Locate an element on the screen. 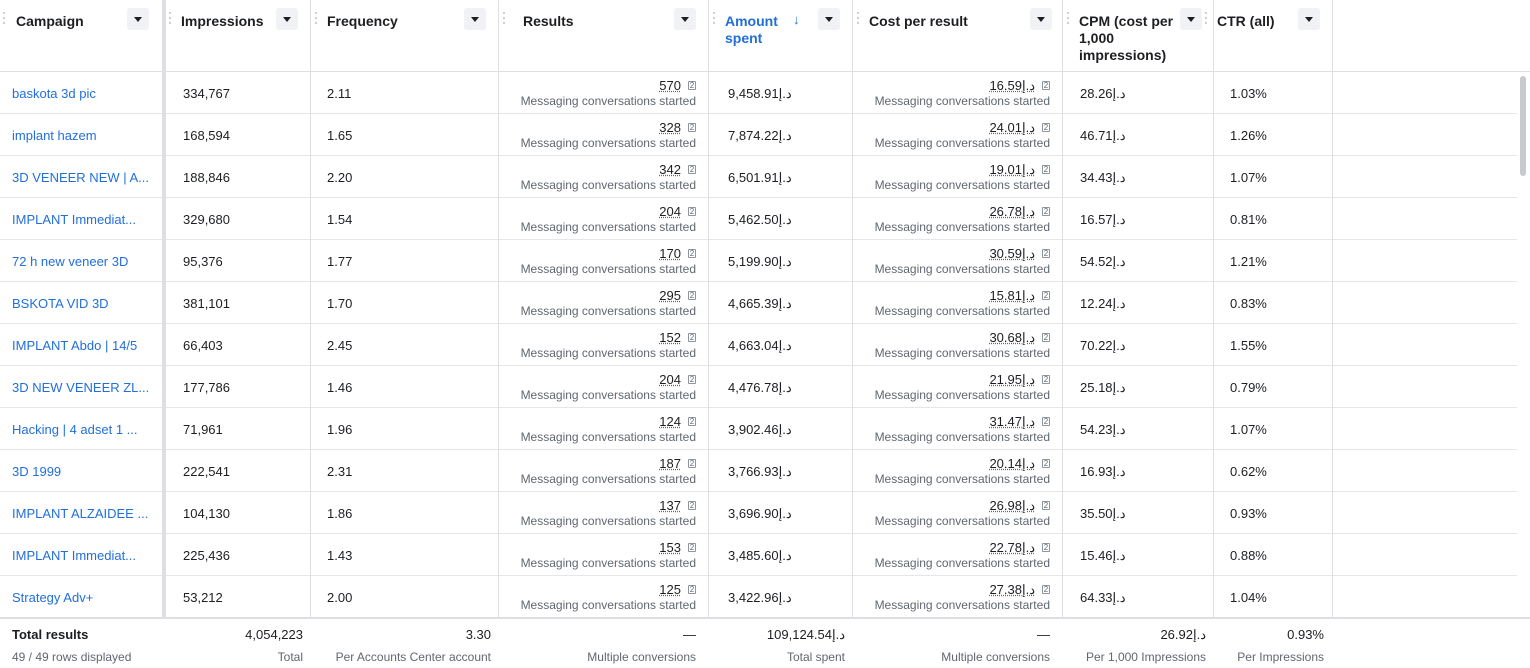  column-header-ctr: CTR (all) is located at coordinates (1246, 36).